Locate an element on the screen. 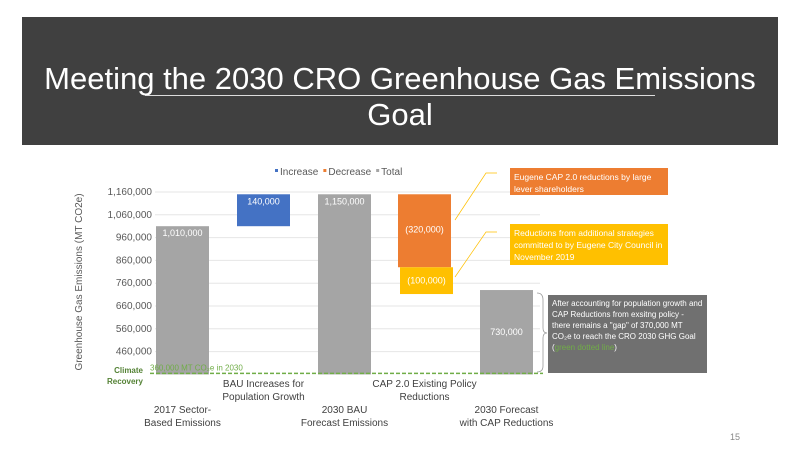  bar-data-label: (320,000) is located at coordinates (424, 229).